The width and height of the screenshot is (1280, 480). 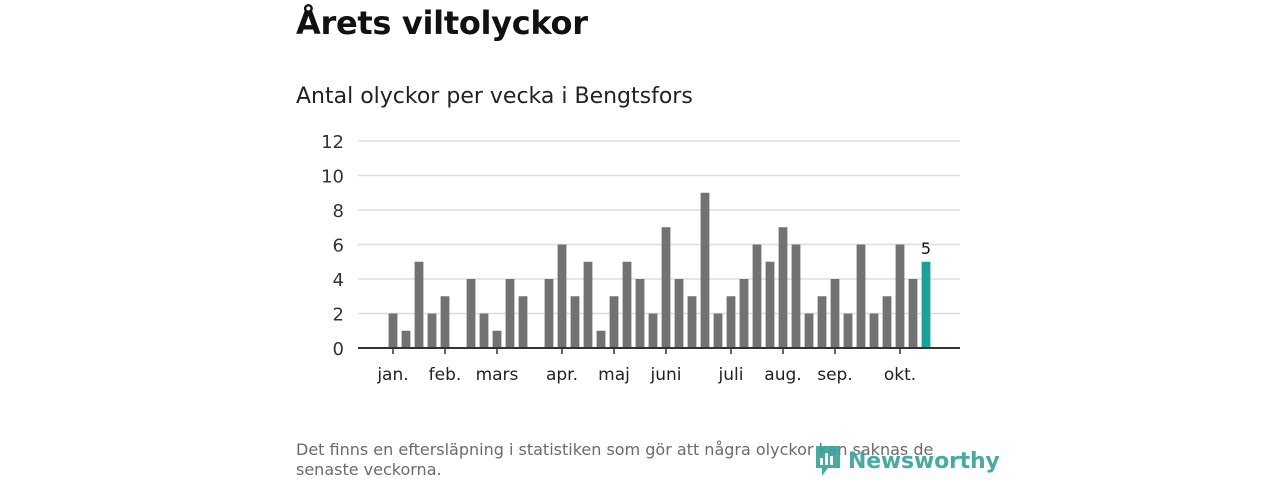 I want to click on x-tick-label: maj, so click(x=614, y=375).